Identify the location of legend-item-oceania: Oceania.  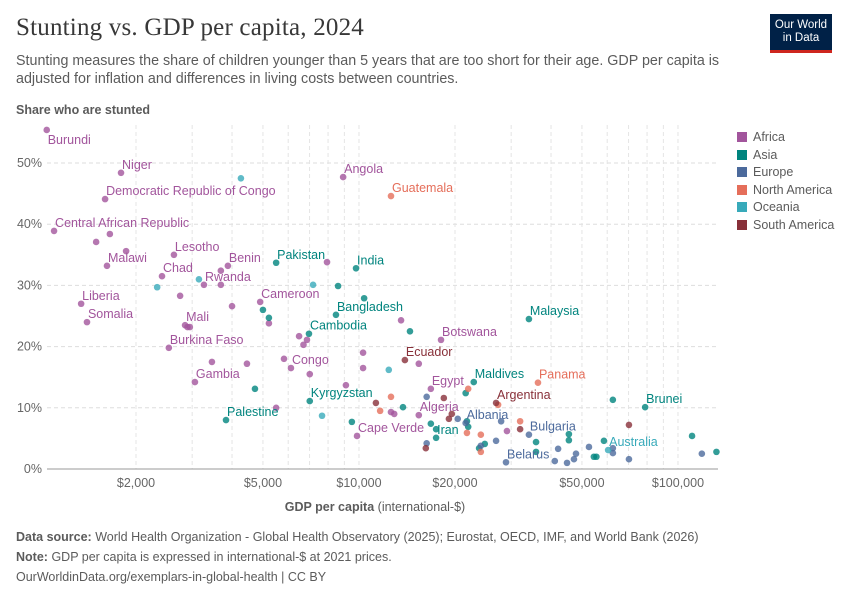
(768, 207).